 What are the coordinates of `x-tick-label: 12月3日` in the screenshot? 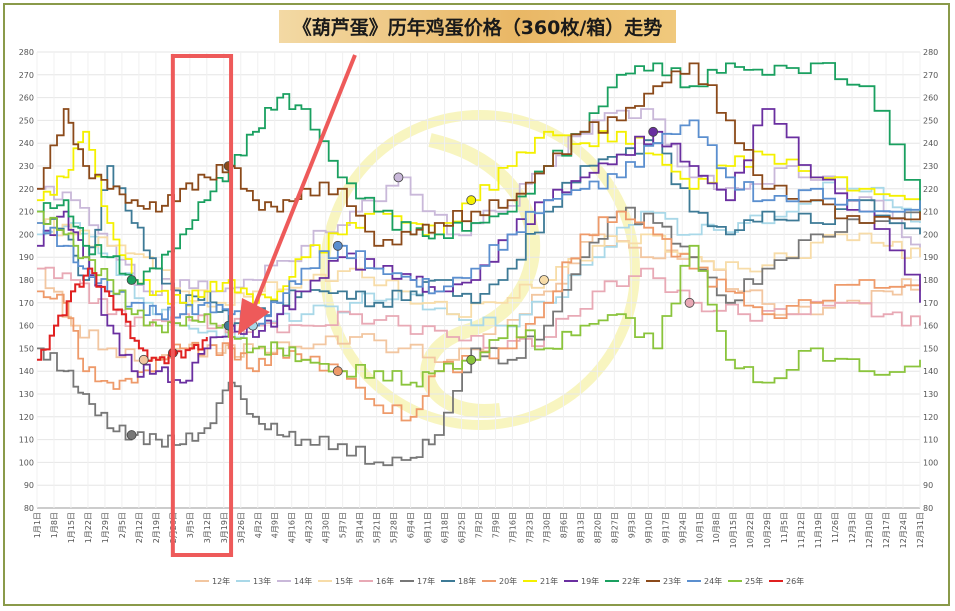 It's located at (852, 527).